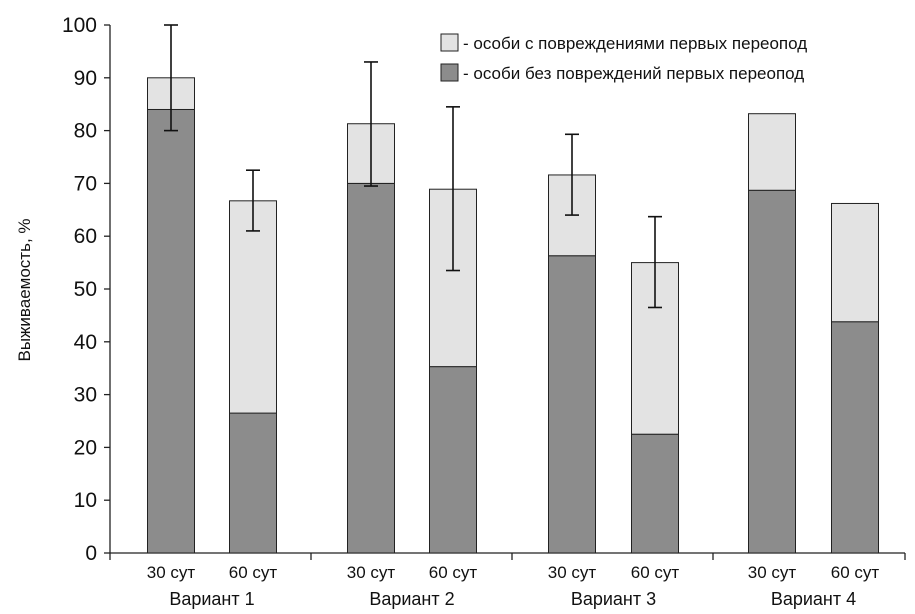 The width and height of the screenshot is (915, 614). What do you see at coordinates (85, 236) in the screenshot?
I see `y-tick-label: 60` at bounding box center [85, 236].